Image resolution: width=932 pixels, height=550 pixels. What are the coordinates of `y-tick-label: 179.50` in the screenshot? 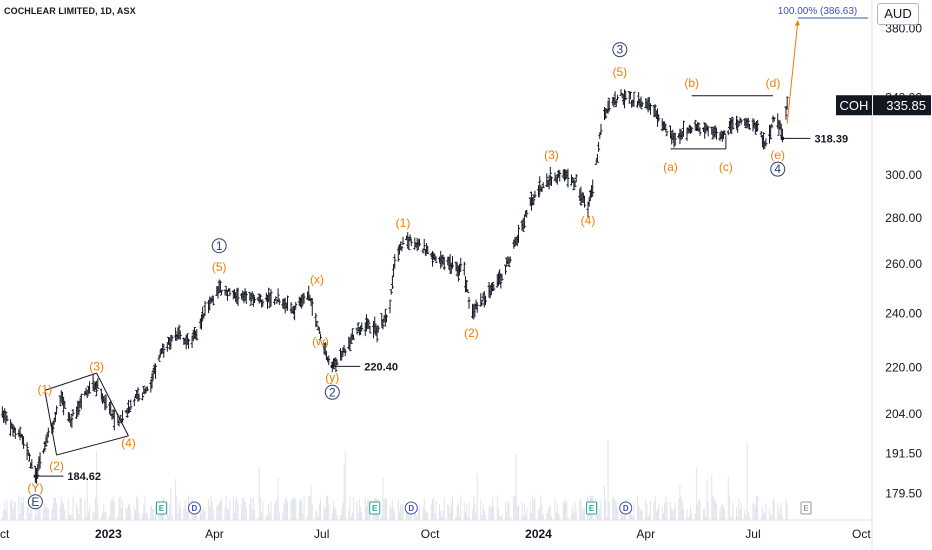 It's located at (903, 494).